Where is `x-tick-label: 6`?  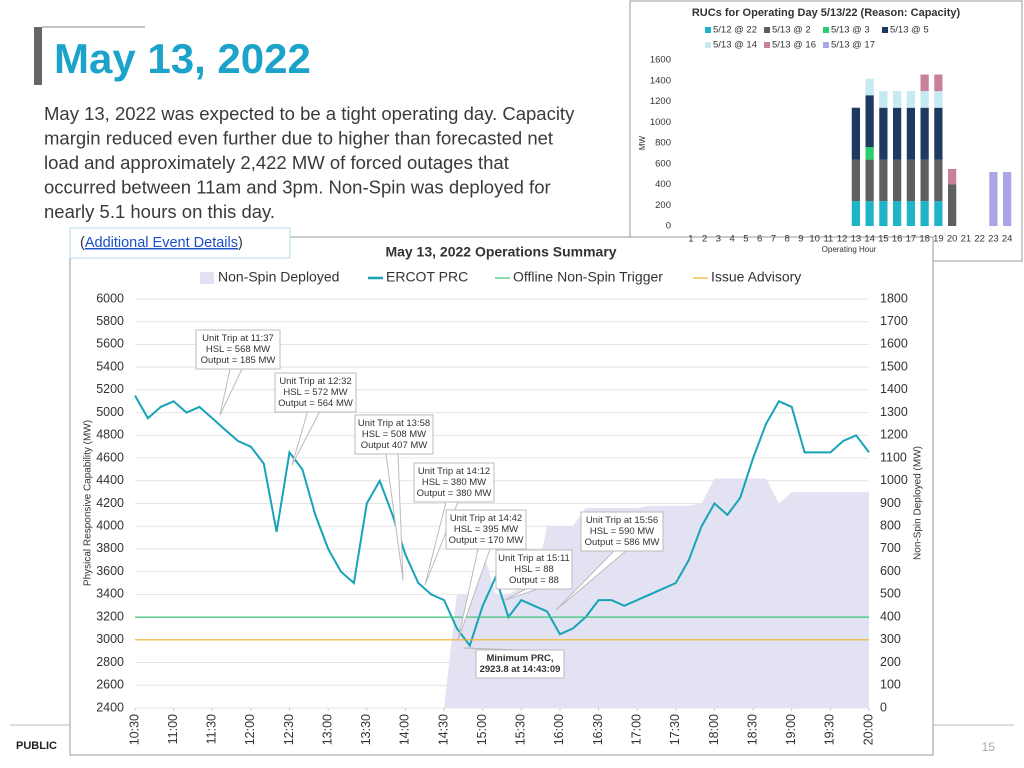 x-tick-label: 6 is located at coordinates (759, 239).